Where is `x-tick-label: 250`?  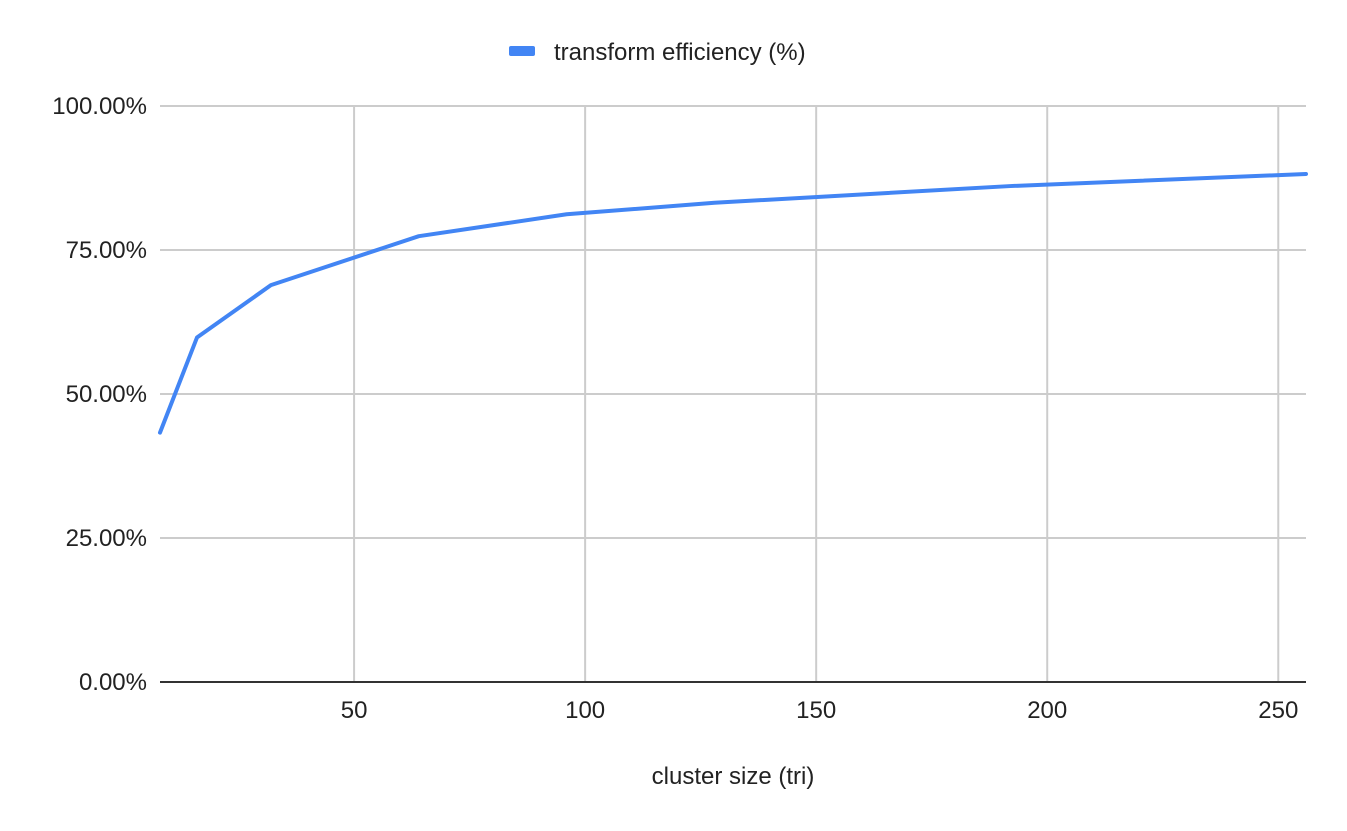 x-tick-label: 250 is located at coordinates (1278, 710).